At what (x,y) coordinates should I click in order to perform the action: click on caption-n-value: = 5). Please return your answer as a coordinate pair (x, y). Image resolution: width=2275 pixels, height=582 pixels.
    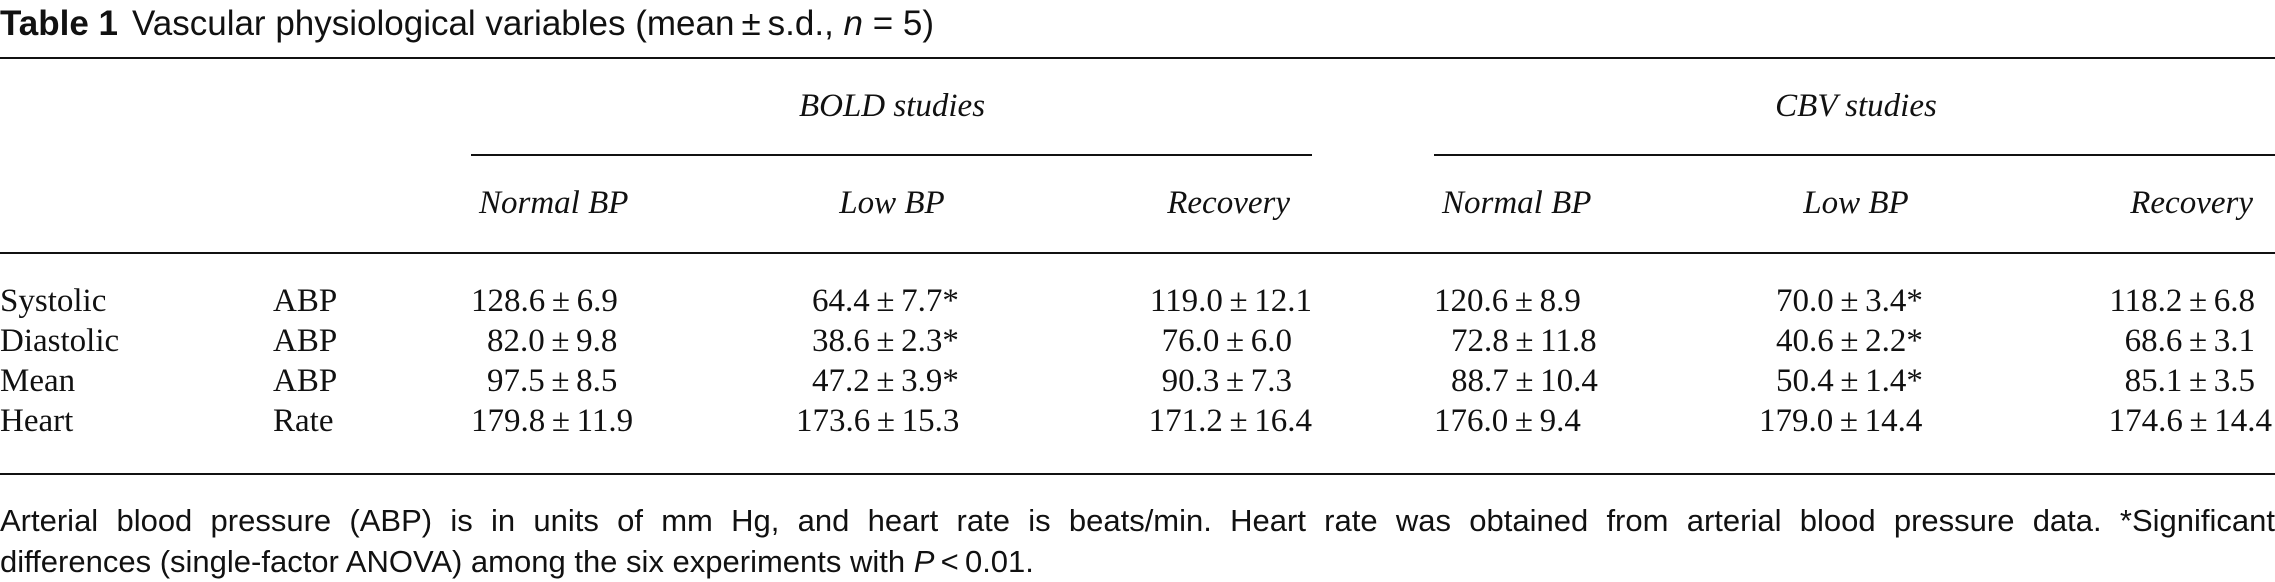
    Looking at the image, I should click on (899, 23).